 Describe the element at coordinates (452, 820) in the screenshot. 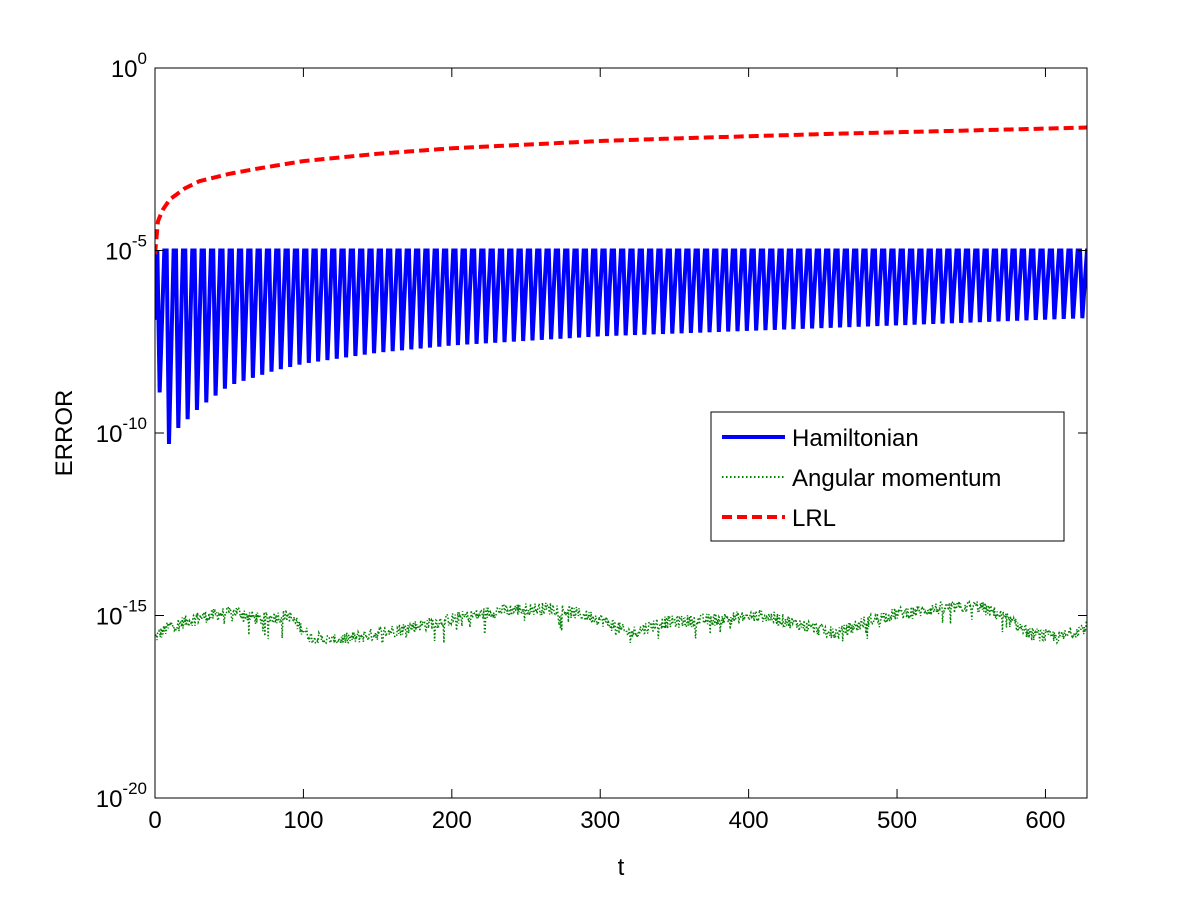

I see `x-tick-label: 200` at that location.